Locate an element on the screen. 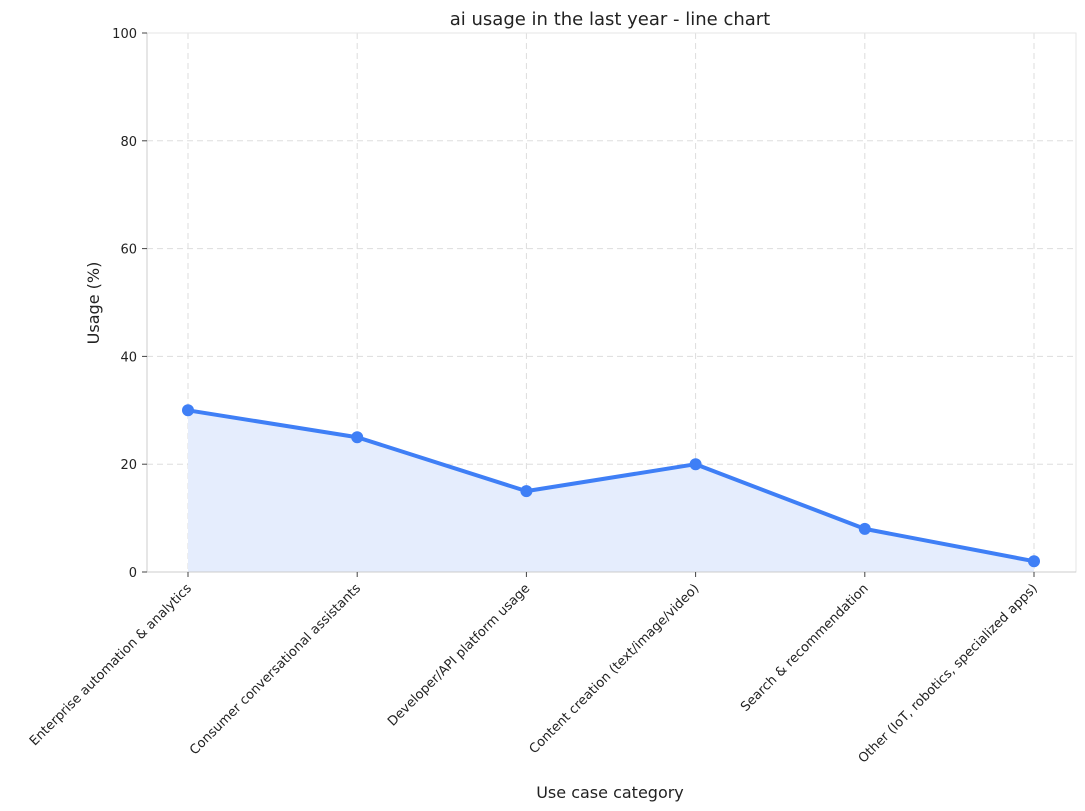 The height and width of the screenshot is (811, 1085). y-tick-label: 60 is located at coordinates (128, 250).